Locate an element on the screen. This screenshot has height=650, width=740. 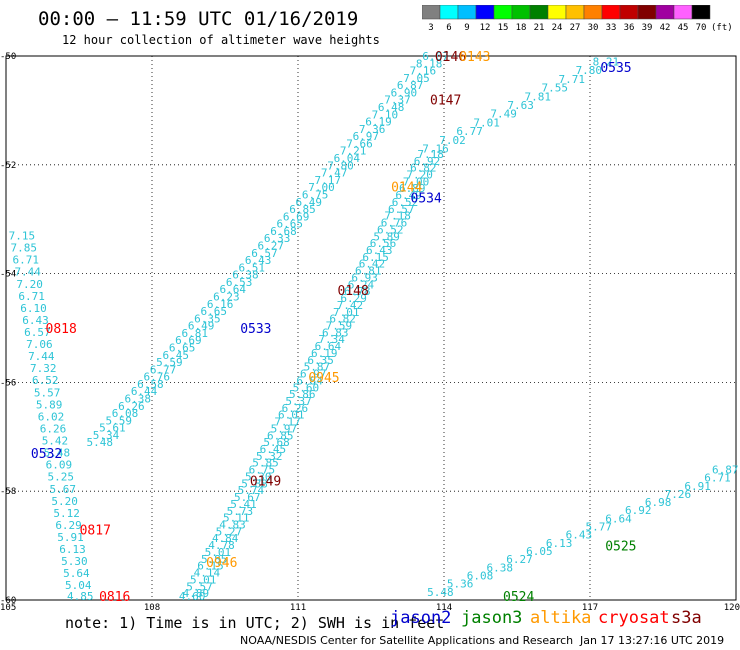
swh-value: 5.74 is located at coordinates (251, 490).